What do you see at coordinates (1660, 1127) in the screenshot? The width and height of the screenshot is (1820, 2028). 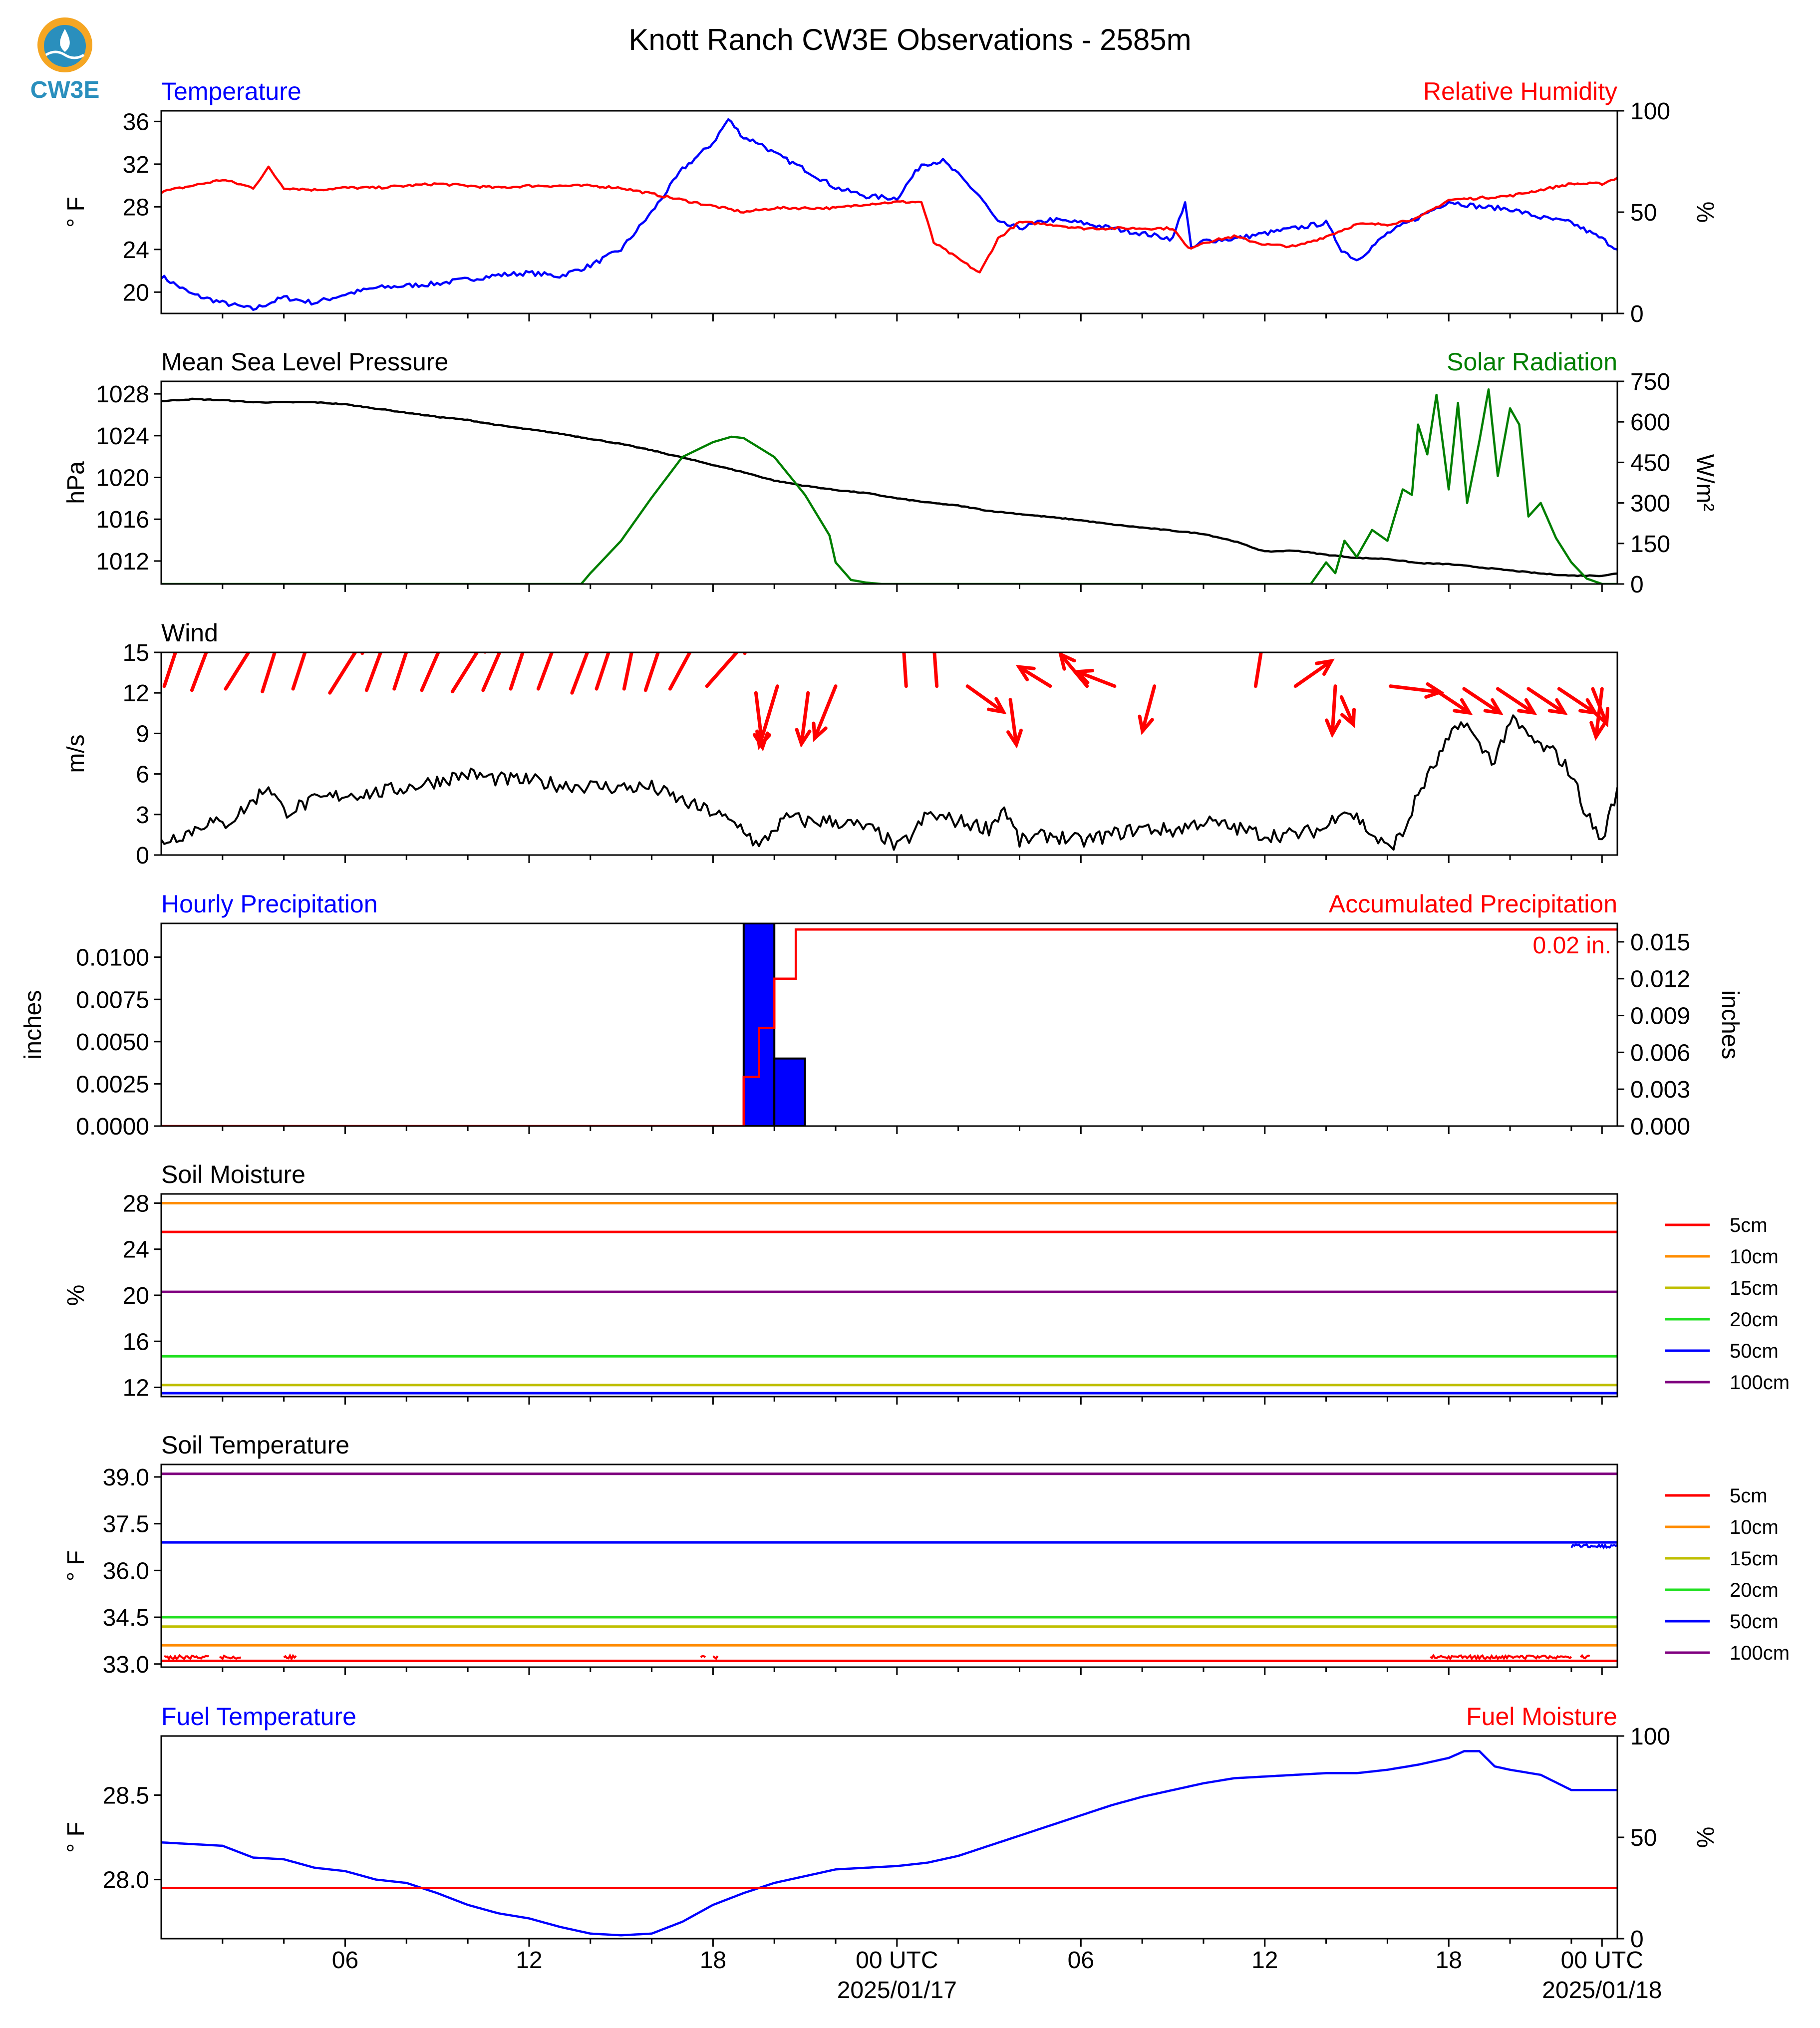 I see `y-tick-label-right: 0.000` at bounding box center [1660, 1127].